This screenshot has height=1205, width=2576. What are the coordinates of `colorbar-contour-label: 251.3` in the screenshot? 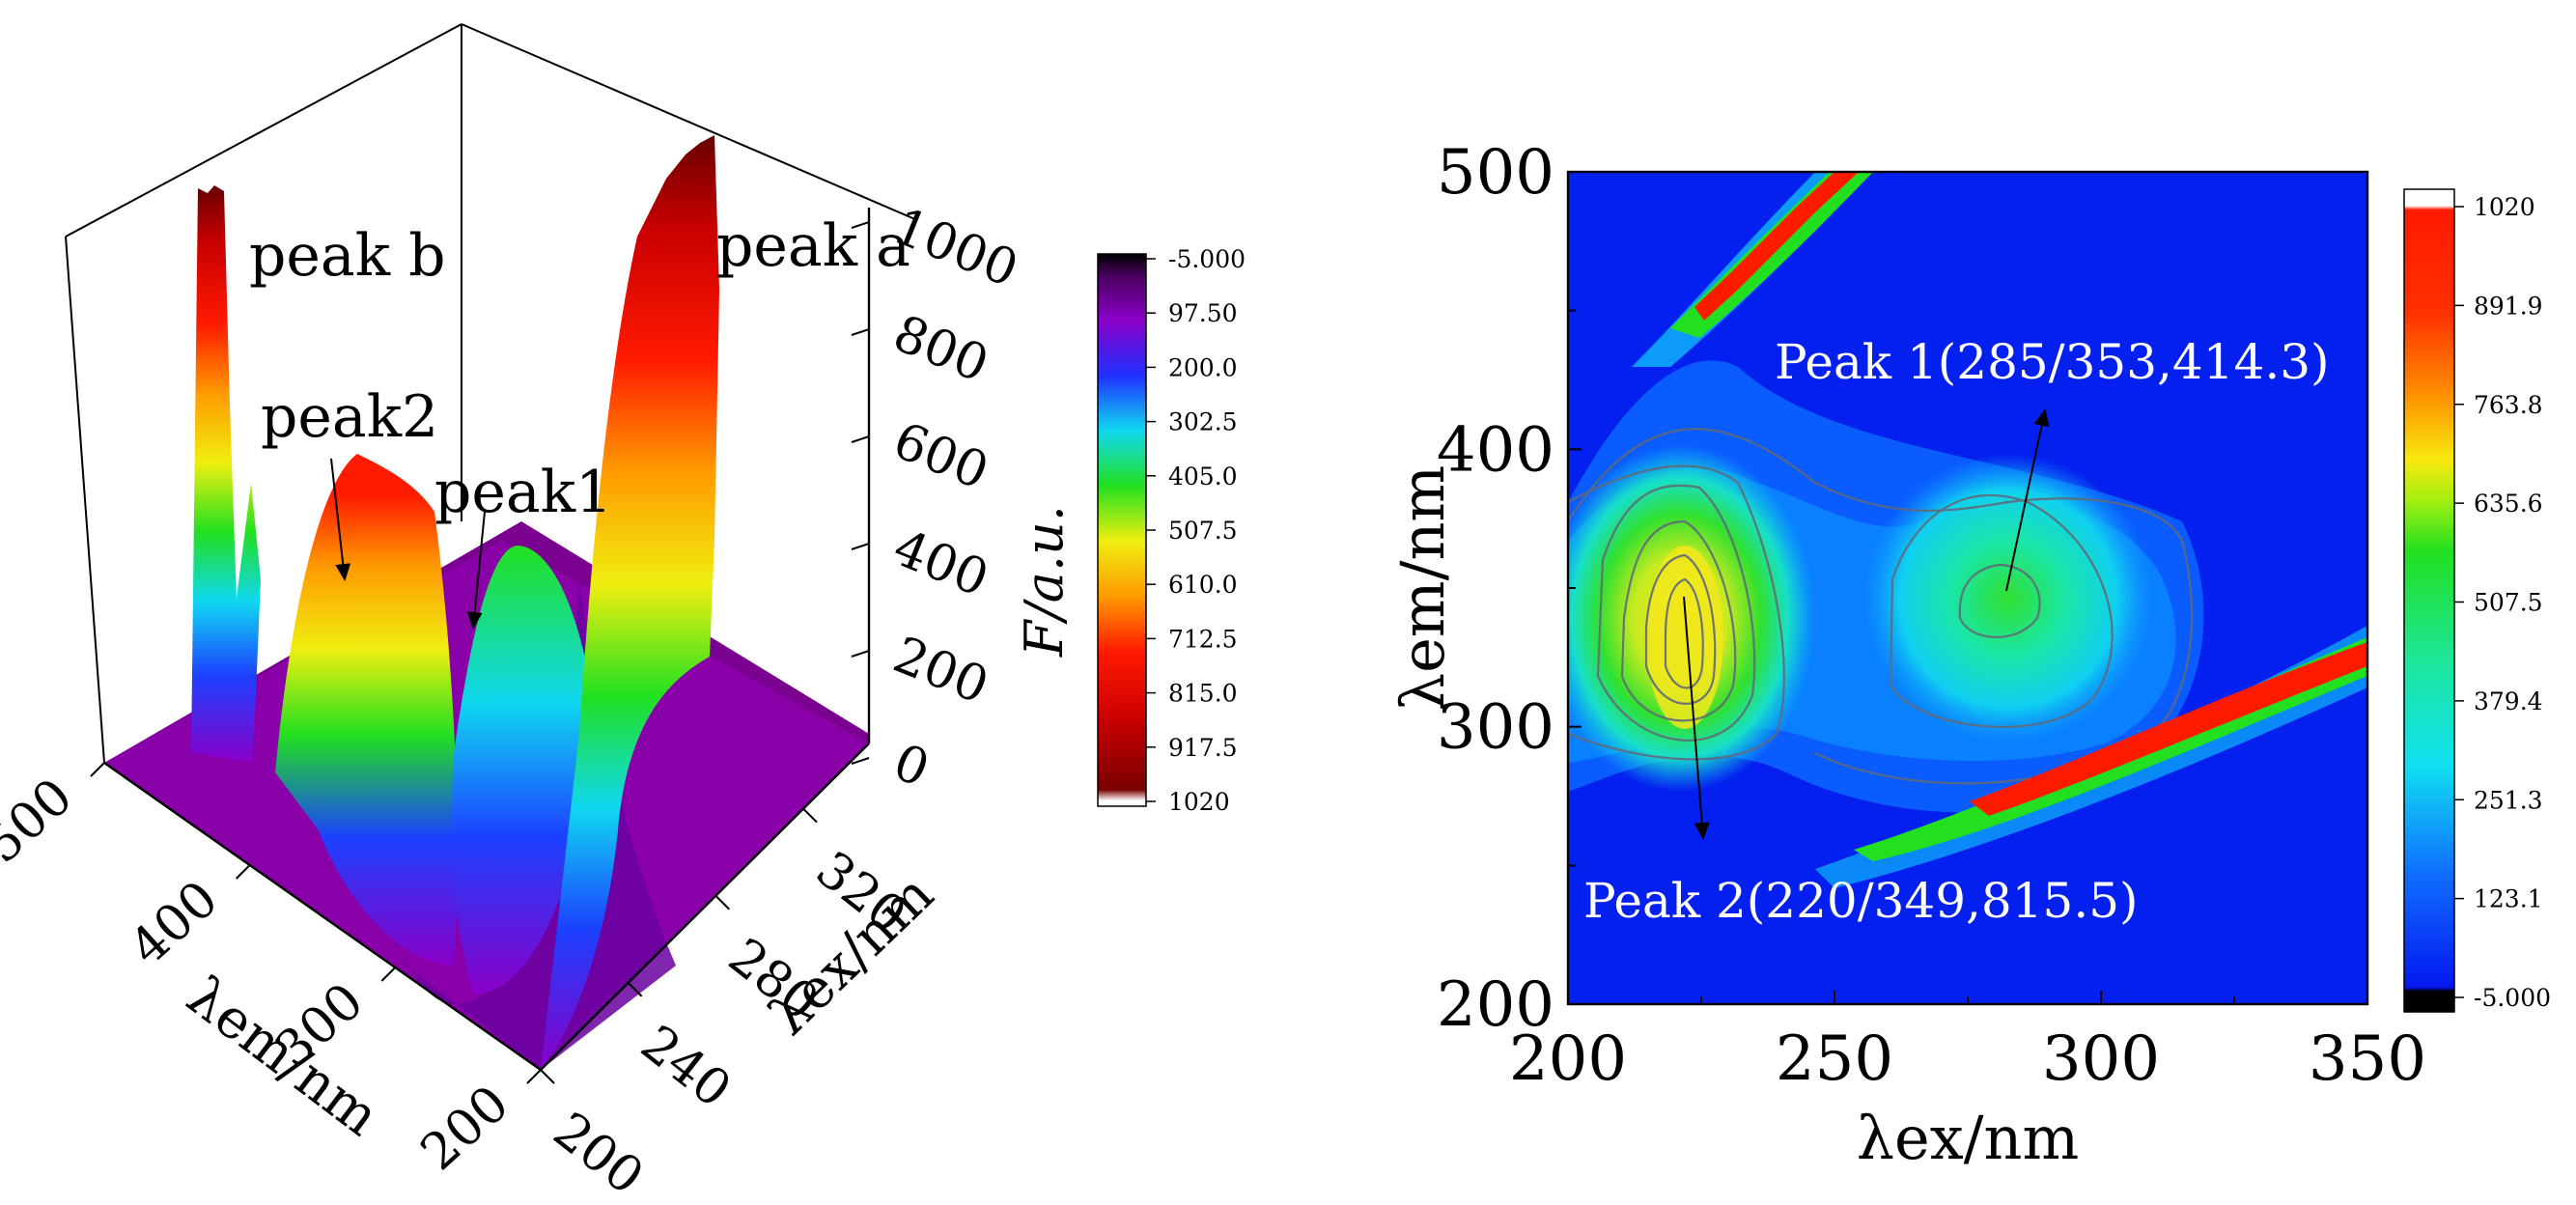 It's located at (2508, 800).